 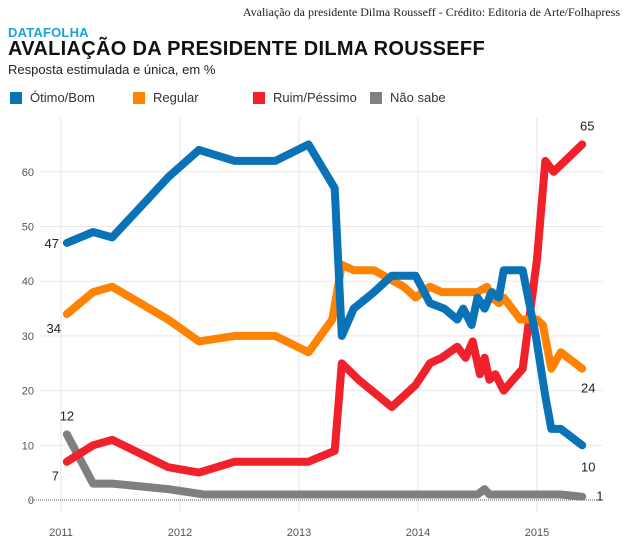 What do you see at coordinates (324, 465) in the screenshot?
I see `series-line-nao-sabe` at bounding box center [324, 465].